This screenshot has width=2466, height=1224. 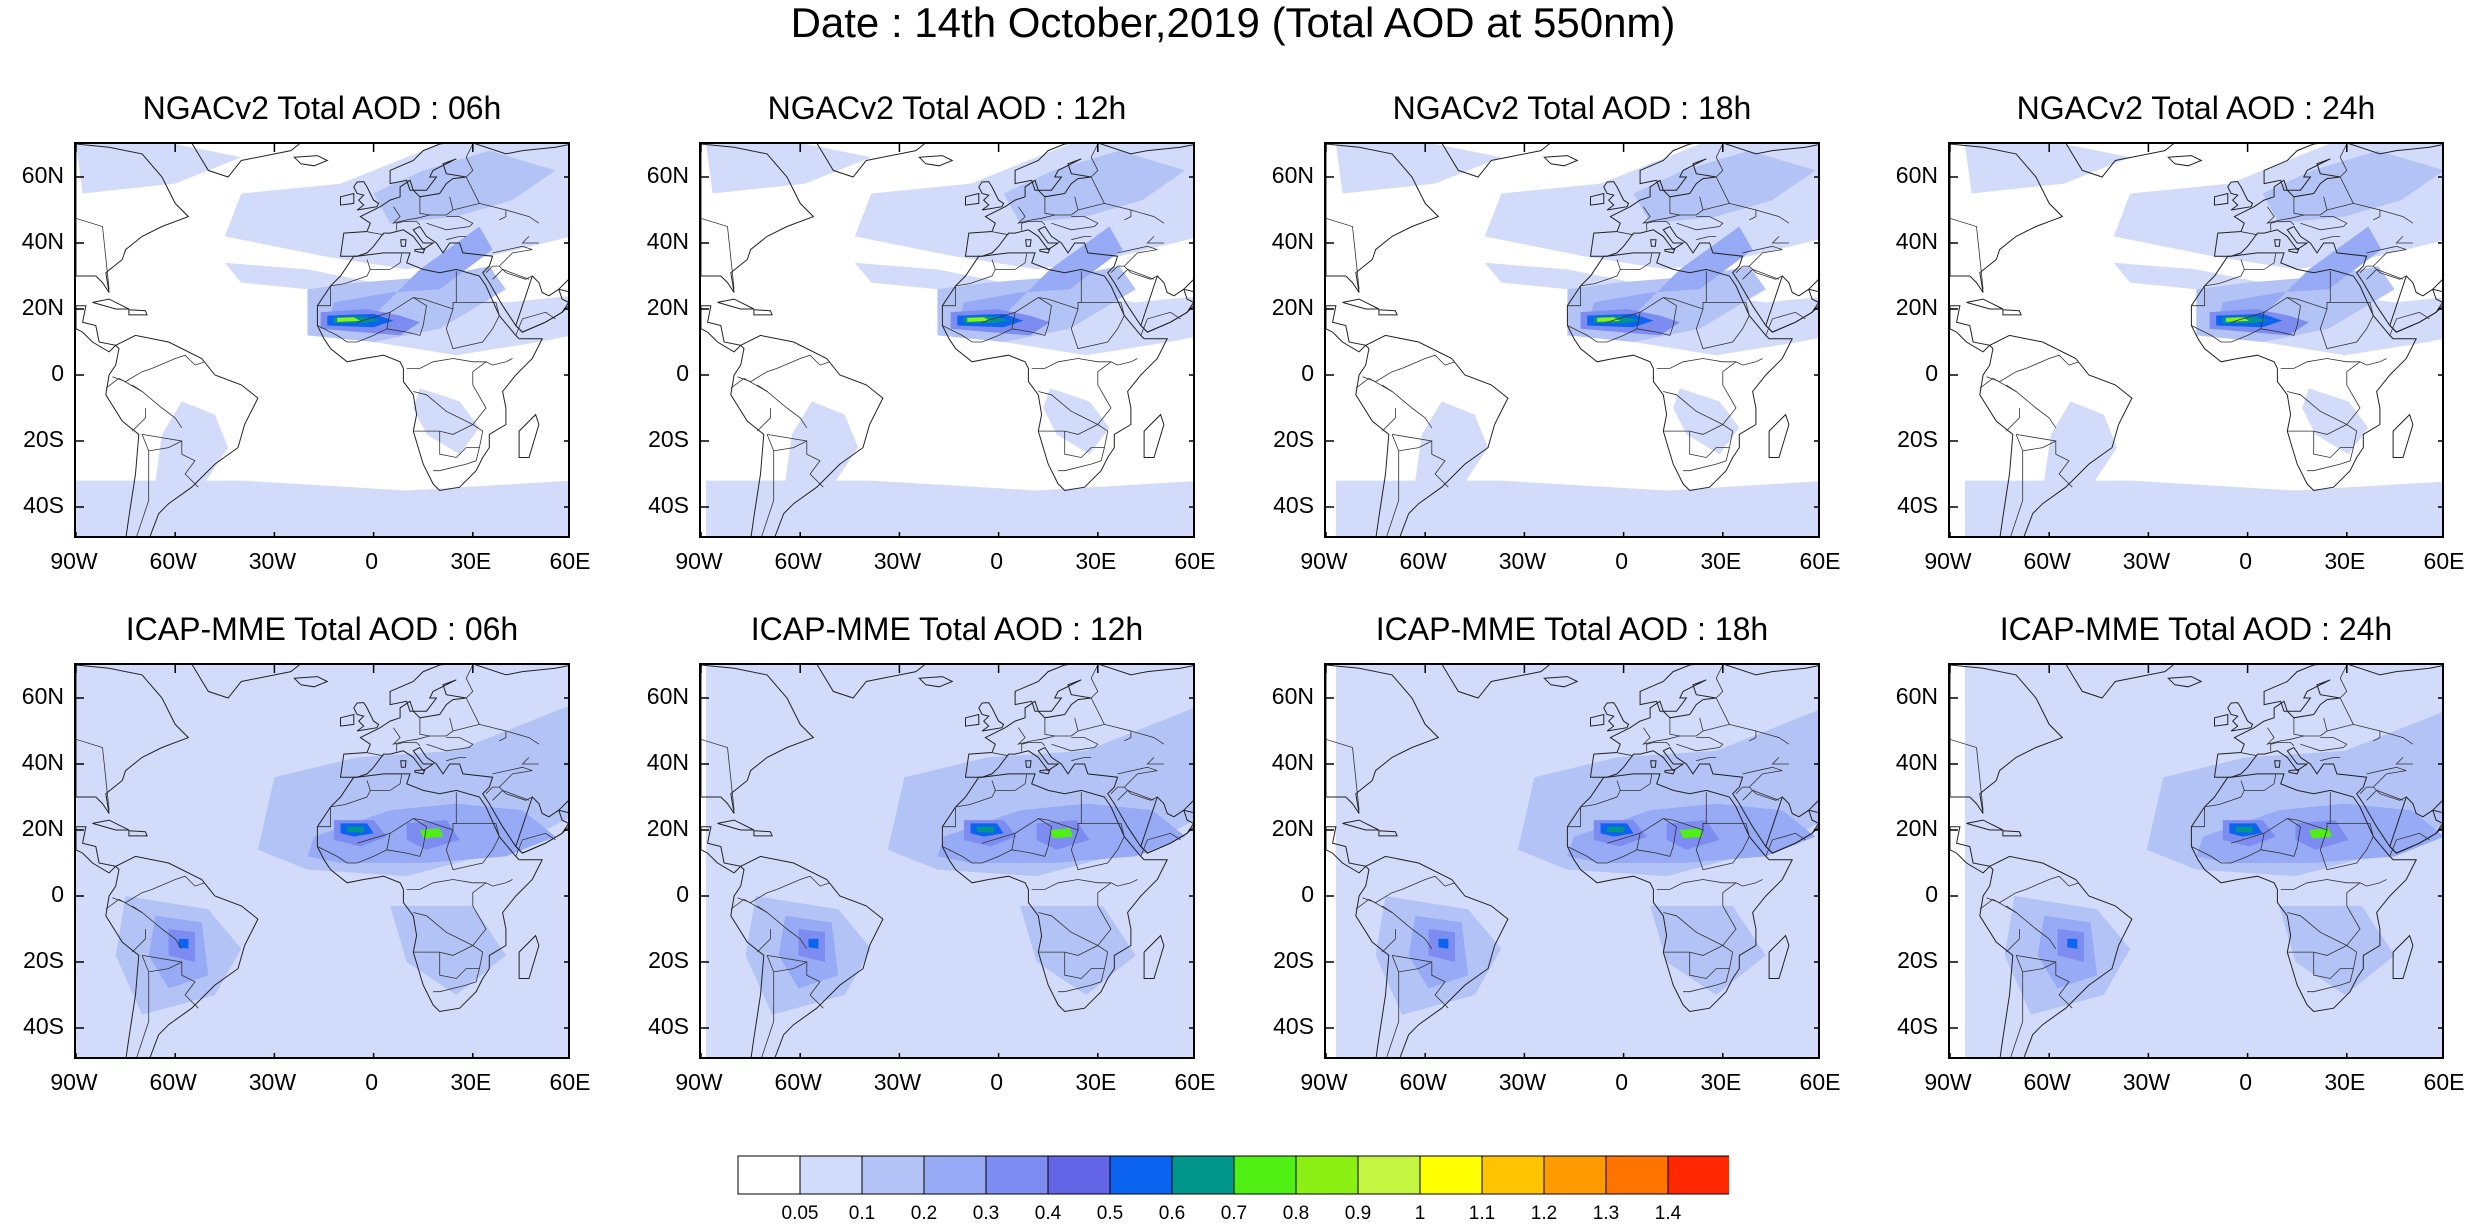 What do you see at coordinates (1917, 1026) in the screenshot?
I see `lat-tick-label: 40S` at bounding box center [1917, 1026].